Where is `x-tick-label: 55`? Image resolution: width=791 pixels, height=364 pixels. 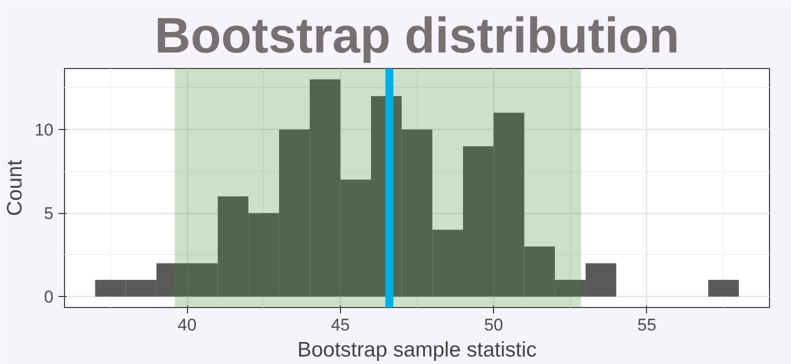
x-tick-label: 55 is located at coordinates (646, 325).